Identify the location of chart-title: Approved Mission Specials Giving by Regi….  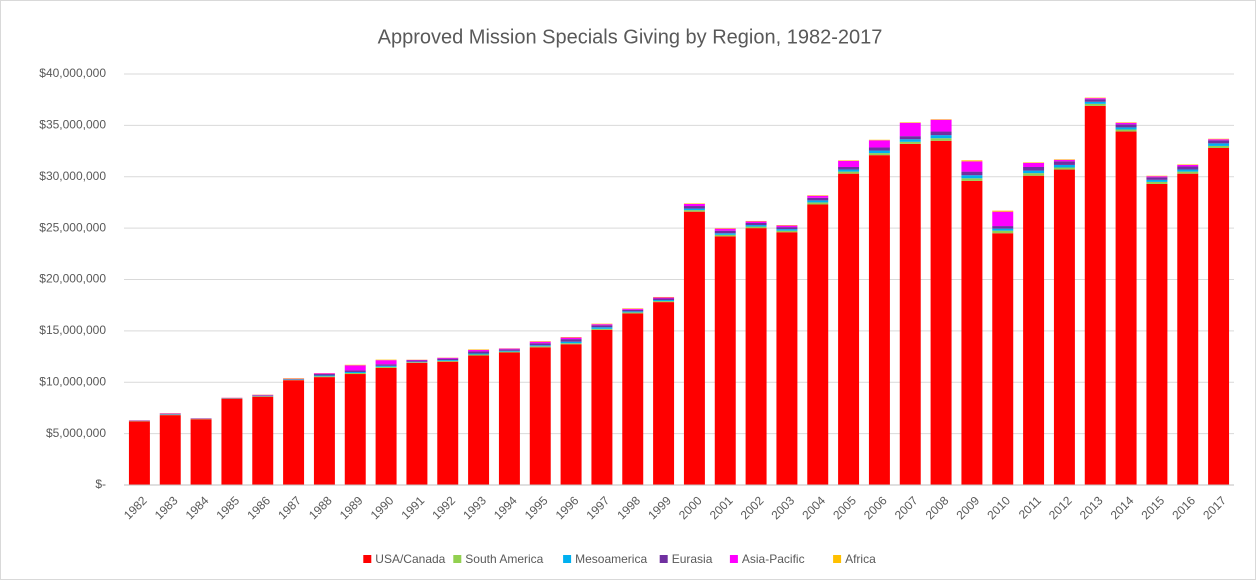
(630, 37).